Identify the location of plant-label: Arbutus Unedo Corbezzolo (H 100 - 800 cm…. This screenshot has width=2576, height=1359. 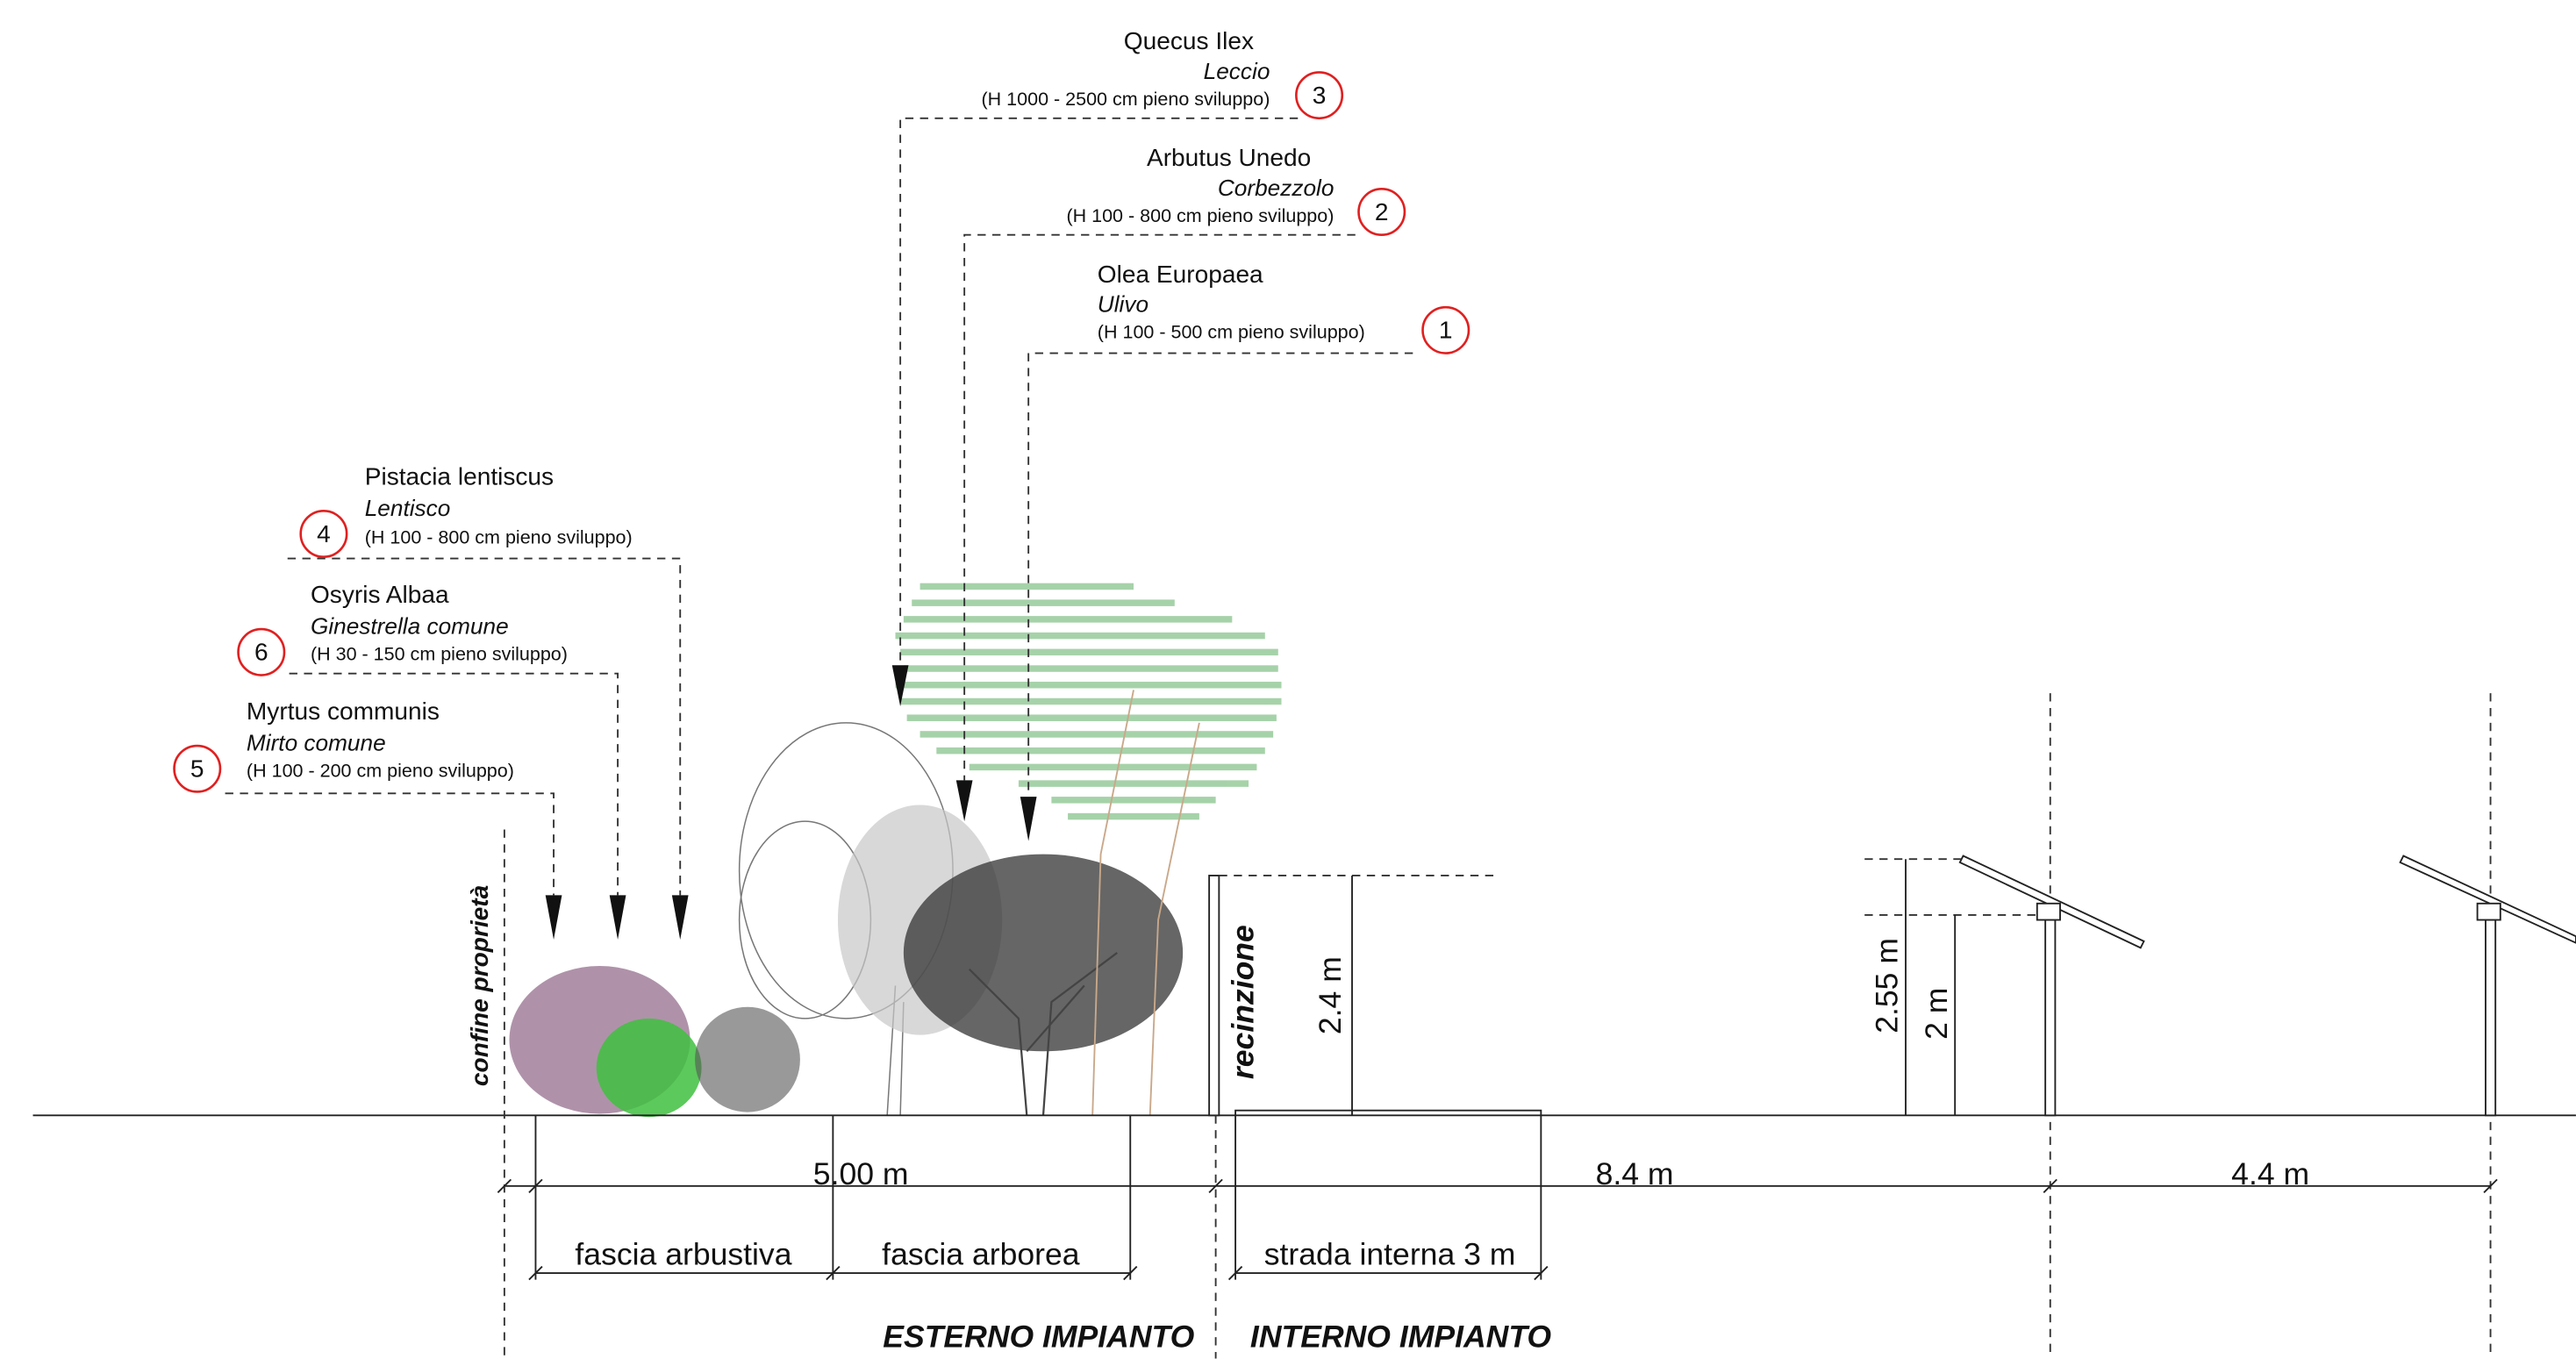
(1236, 190).